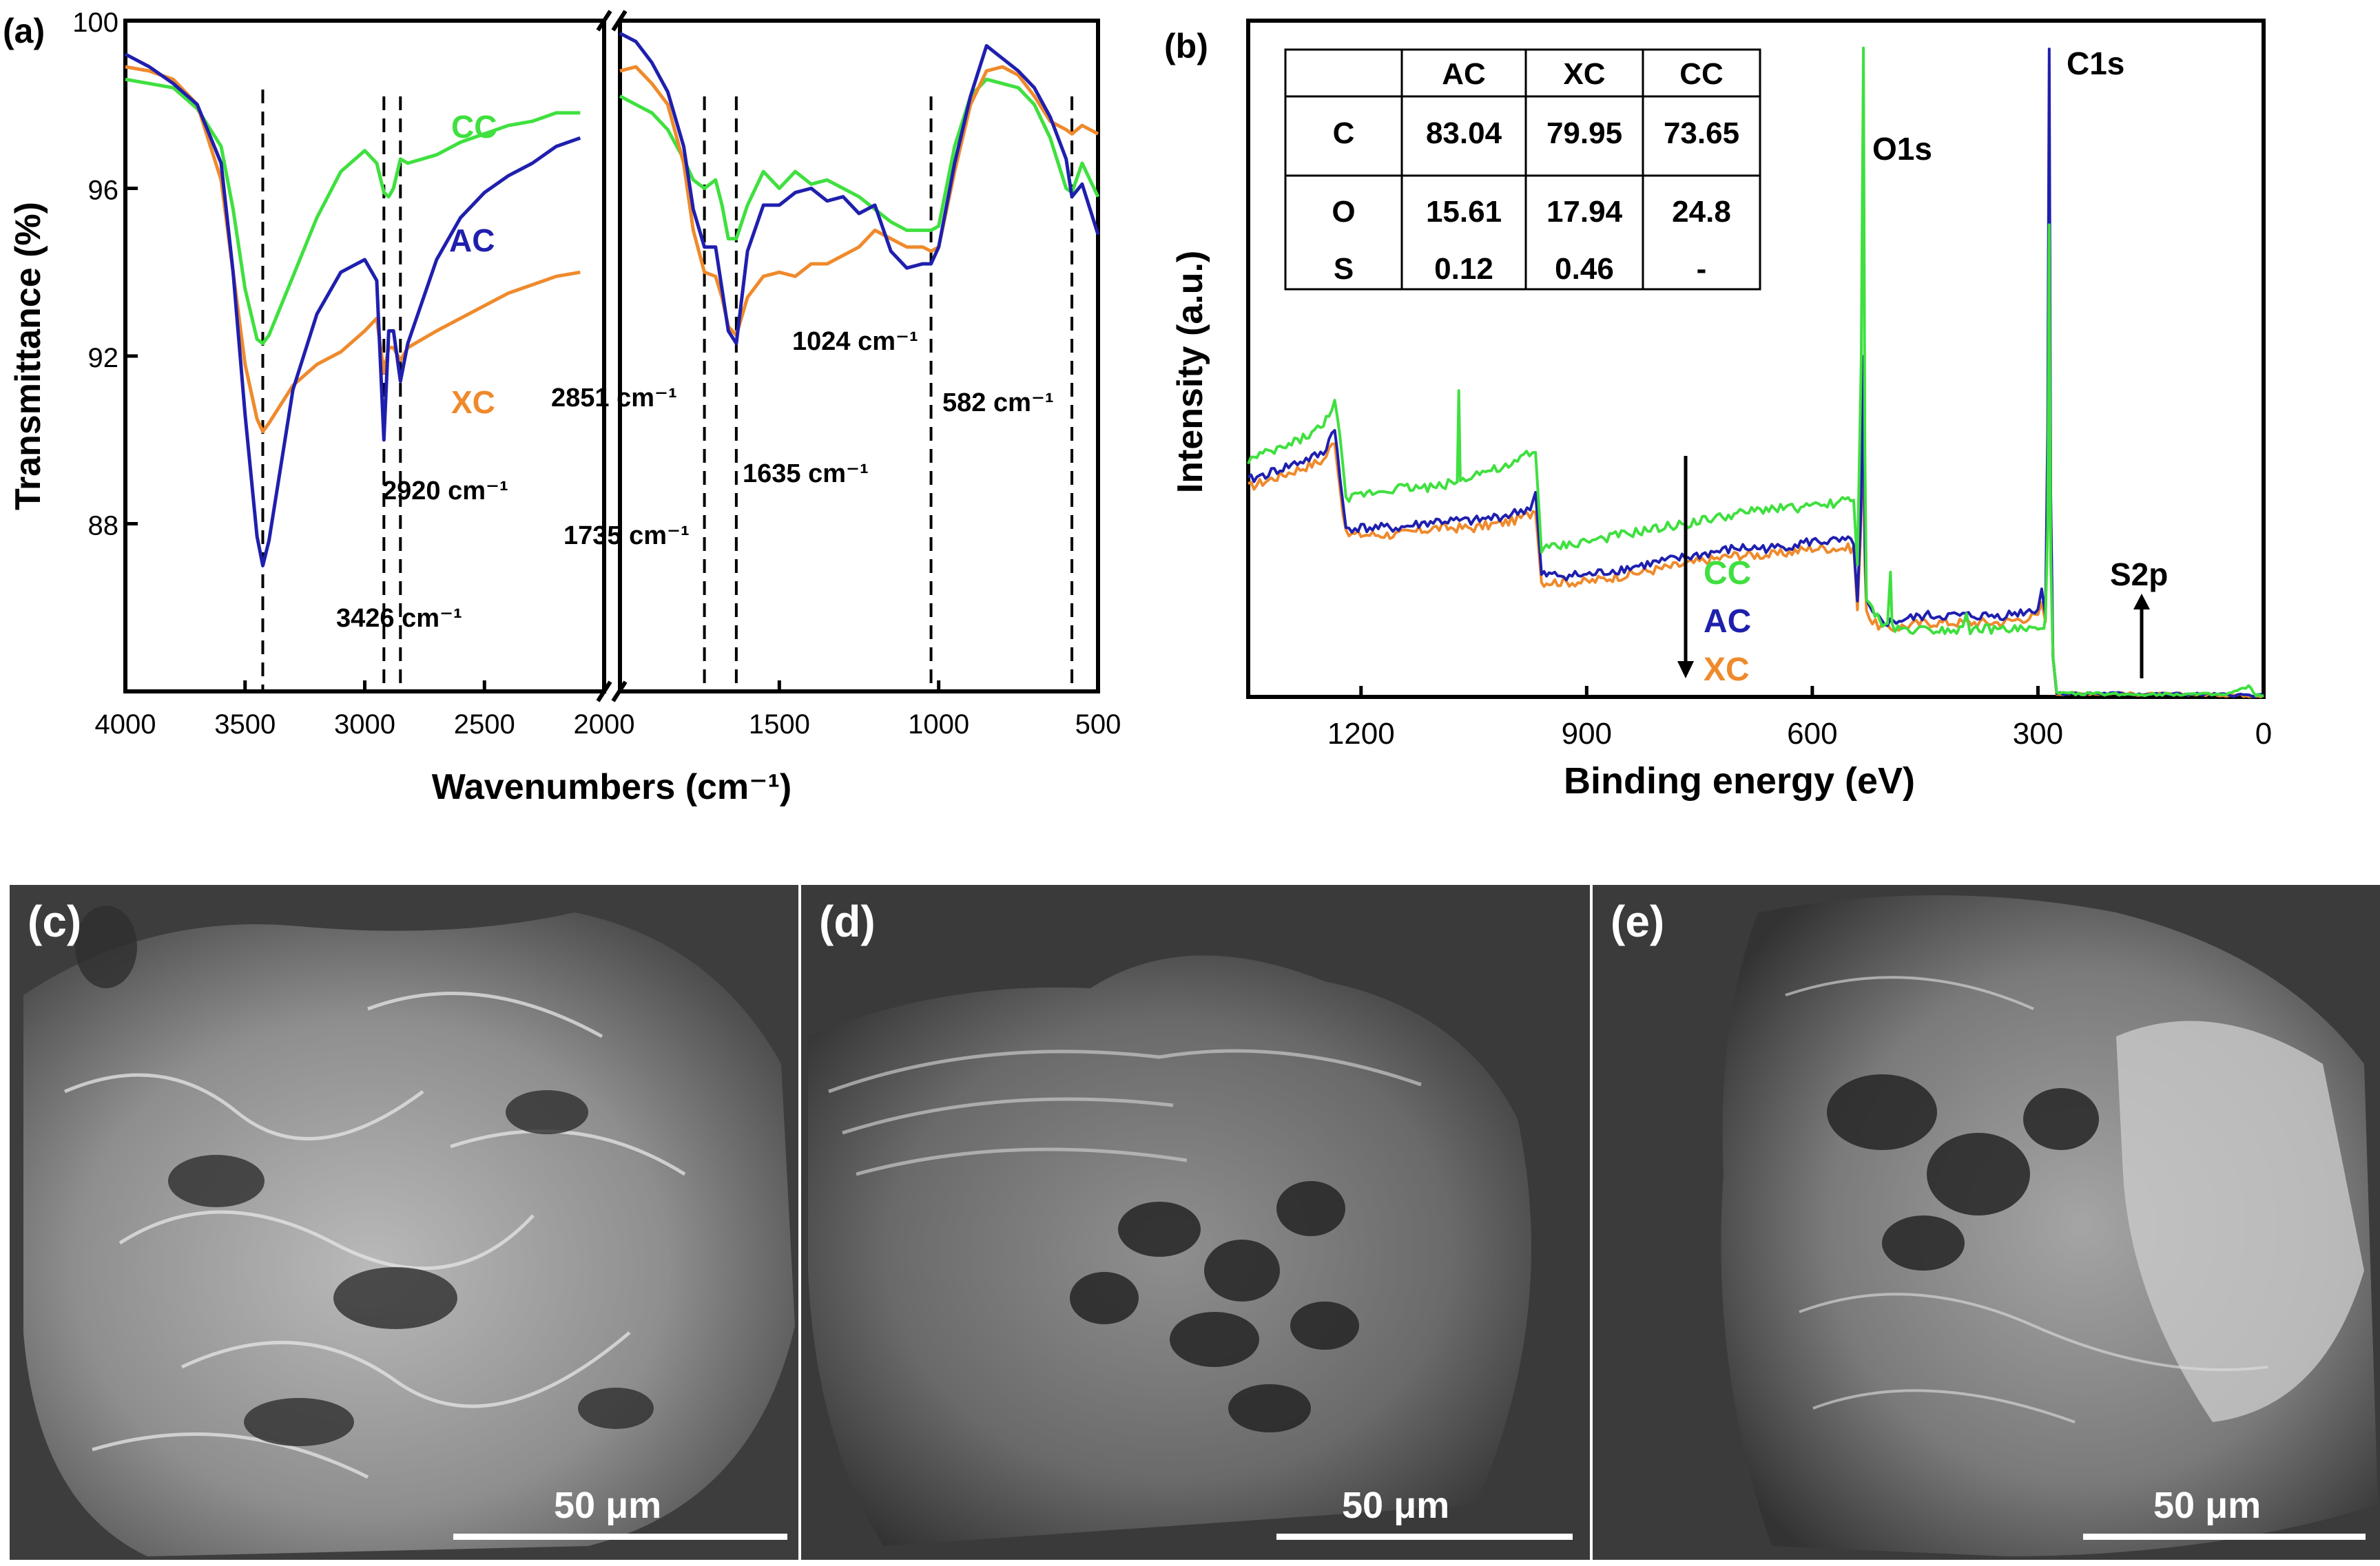 This screenshot has width=2380, height=1566. Describe the element at coordinates (1424, 1537) in the screenshot. I see `sem-d-scale-bar` at that location.